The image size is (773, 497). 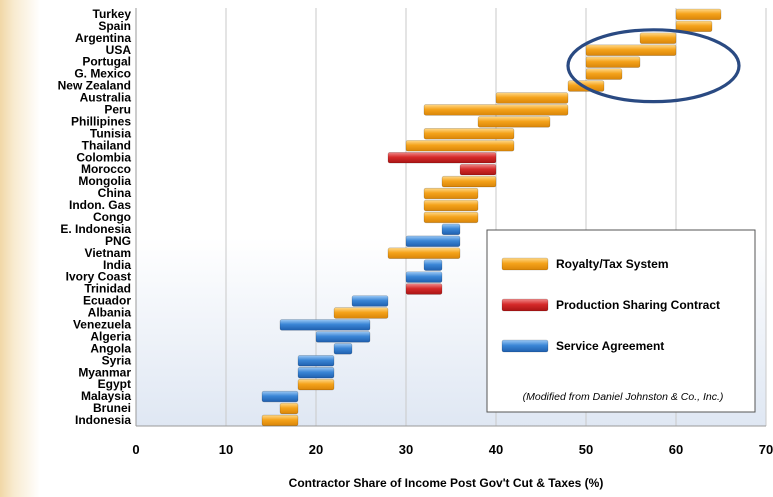 I want to click on category-label: Indon. Gas, so click(x=100, y=205).